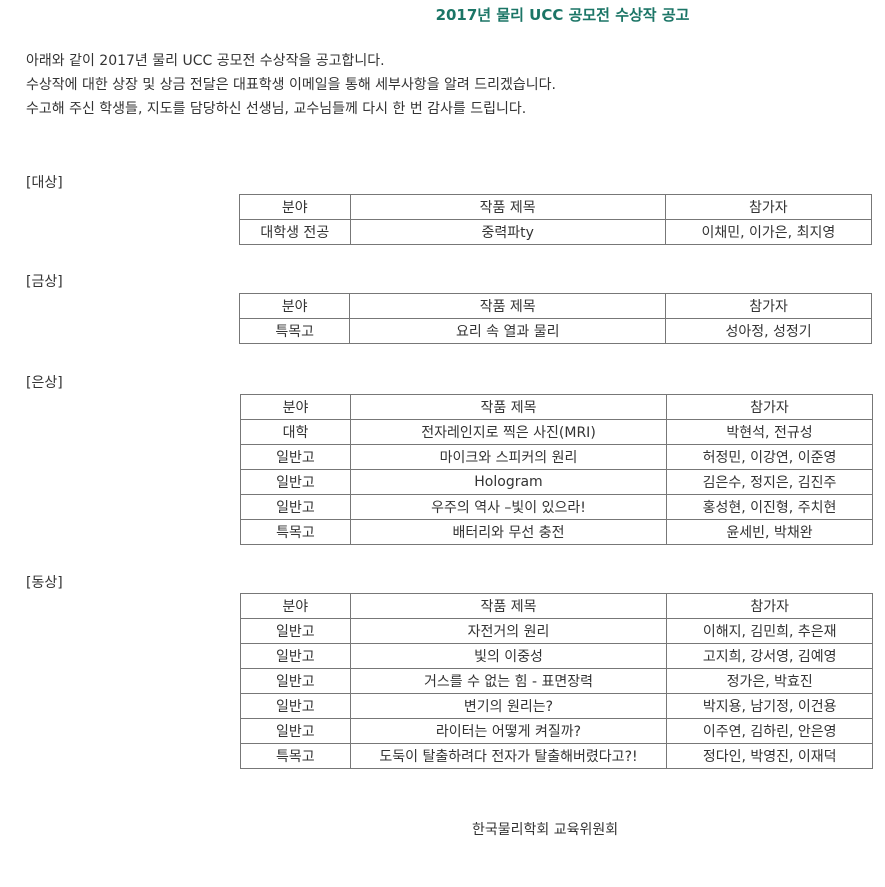 This screenshot has width=885, height=887. Describe the element at coordinates (507, 232) in the screenshot. I see `title-cell: 중력파ty` at that location.